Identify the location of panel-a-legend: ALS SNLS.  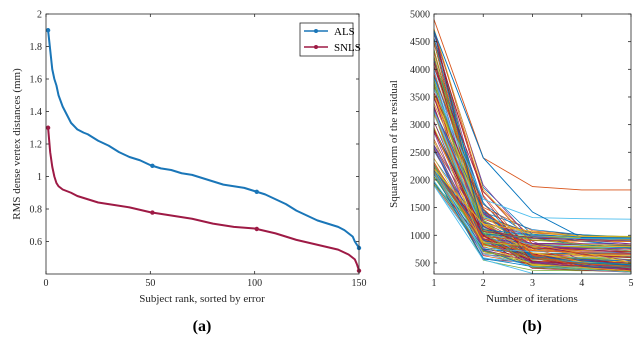
(330, 39).